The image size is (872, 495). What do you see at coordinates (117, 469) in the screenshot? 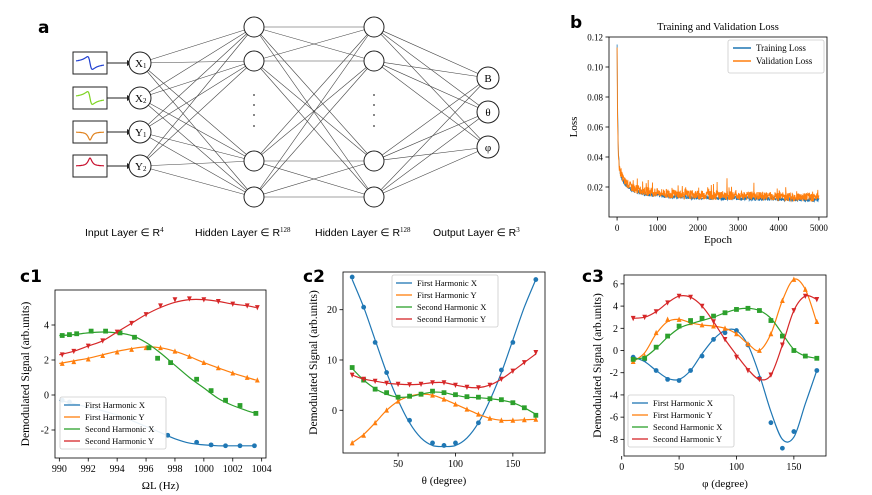
I see `x-tick-label: 994` at bounding box center [117, 469].